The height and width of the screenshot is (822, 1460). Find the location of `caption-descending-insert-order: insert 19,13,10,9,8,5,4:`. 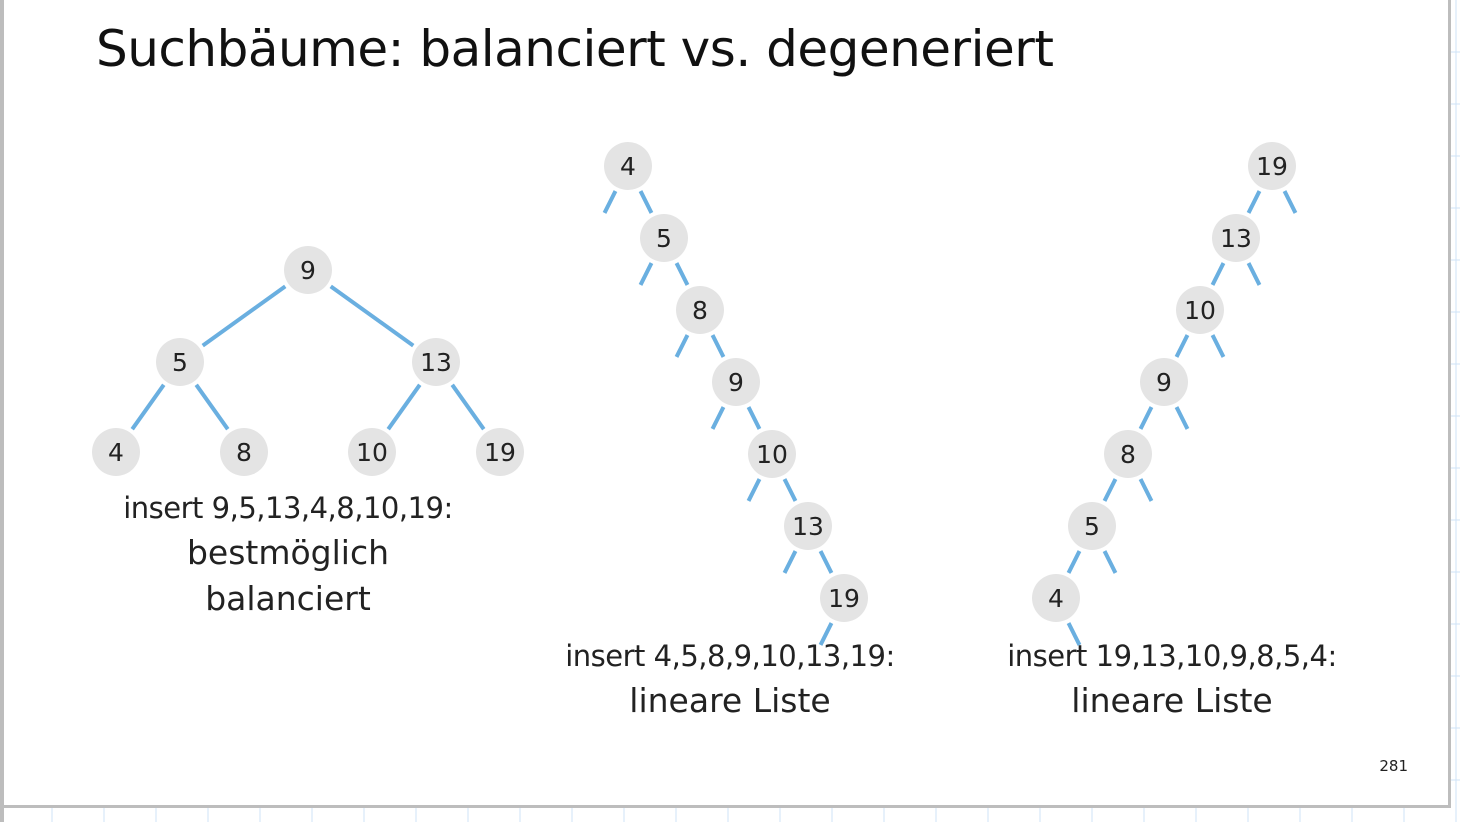

caption-descending-insert-order: insert 19,13,10,9,8,5,4: is located at coordinates (1172, 656).